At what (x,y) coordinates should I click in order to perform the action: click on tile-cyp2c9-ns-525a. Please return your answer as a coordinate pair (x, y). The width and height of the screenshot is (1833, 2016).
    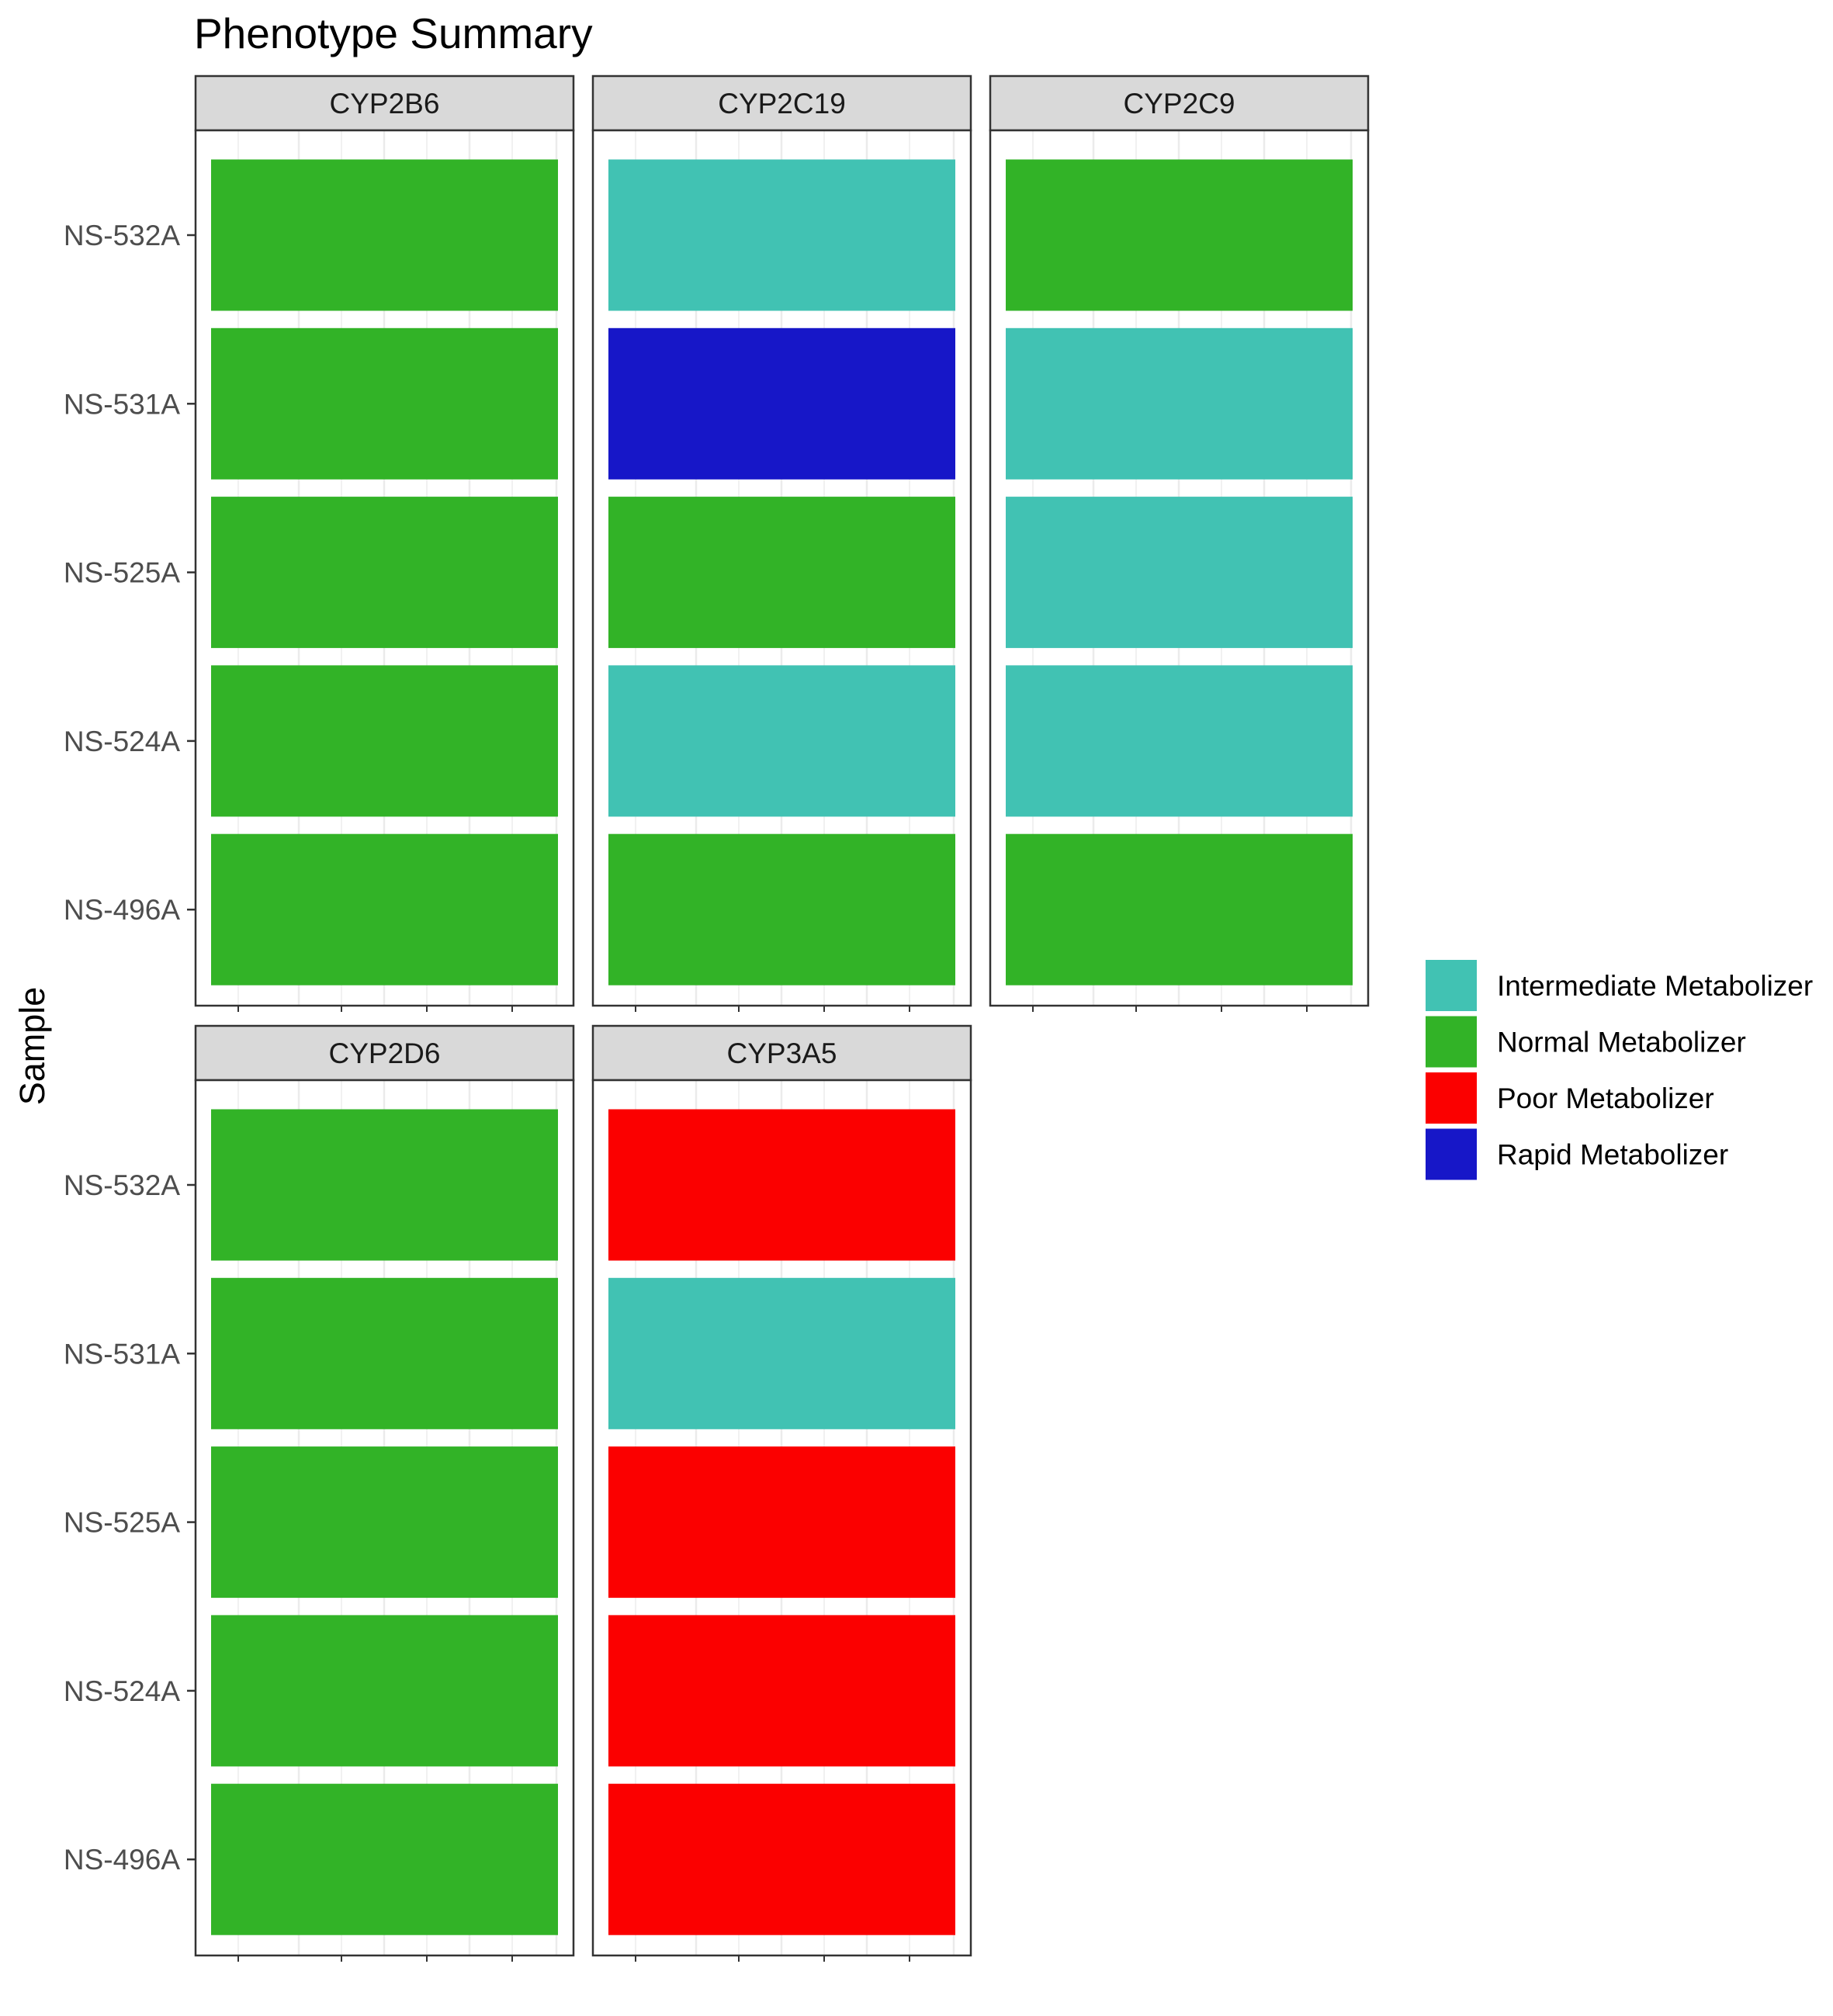
    Looking at the image, I should click on (1179, 573).